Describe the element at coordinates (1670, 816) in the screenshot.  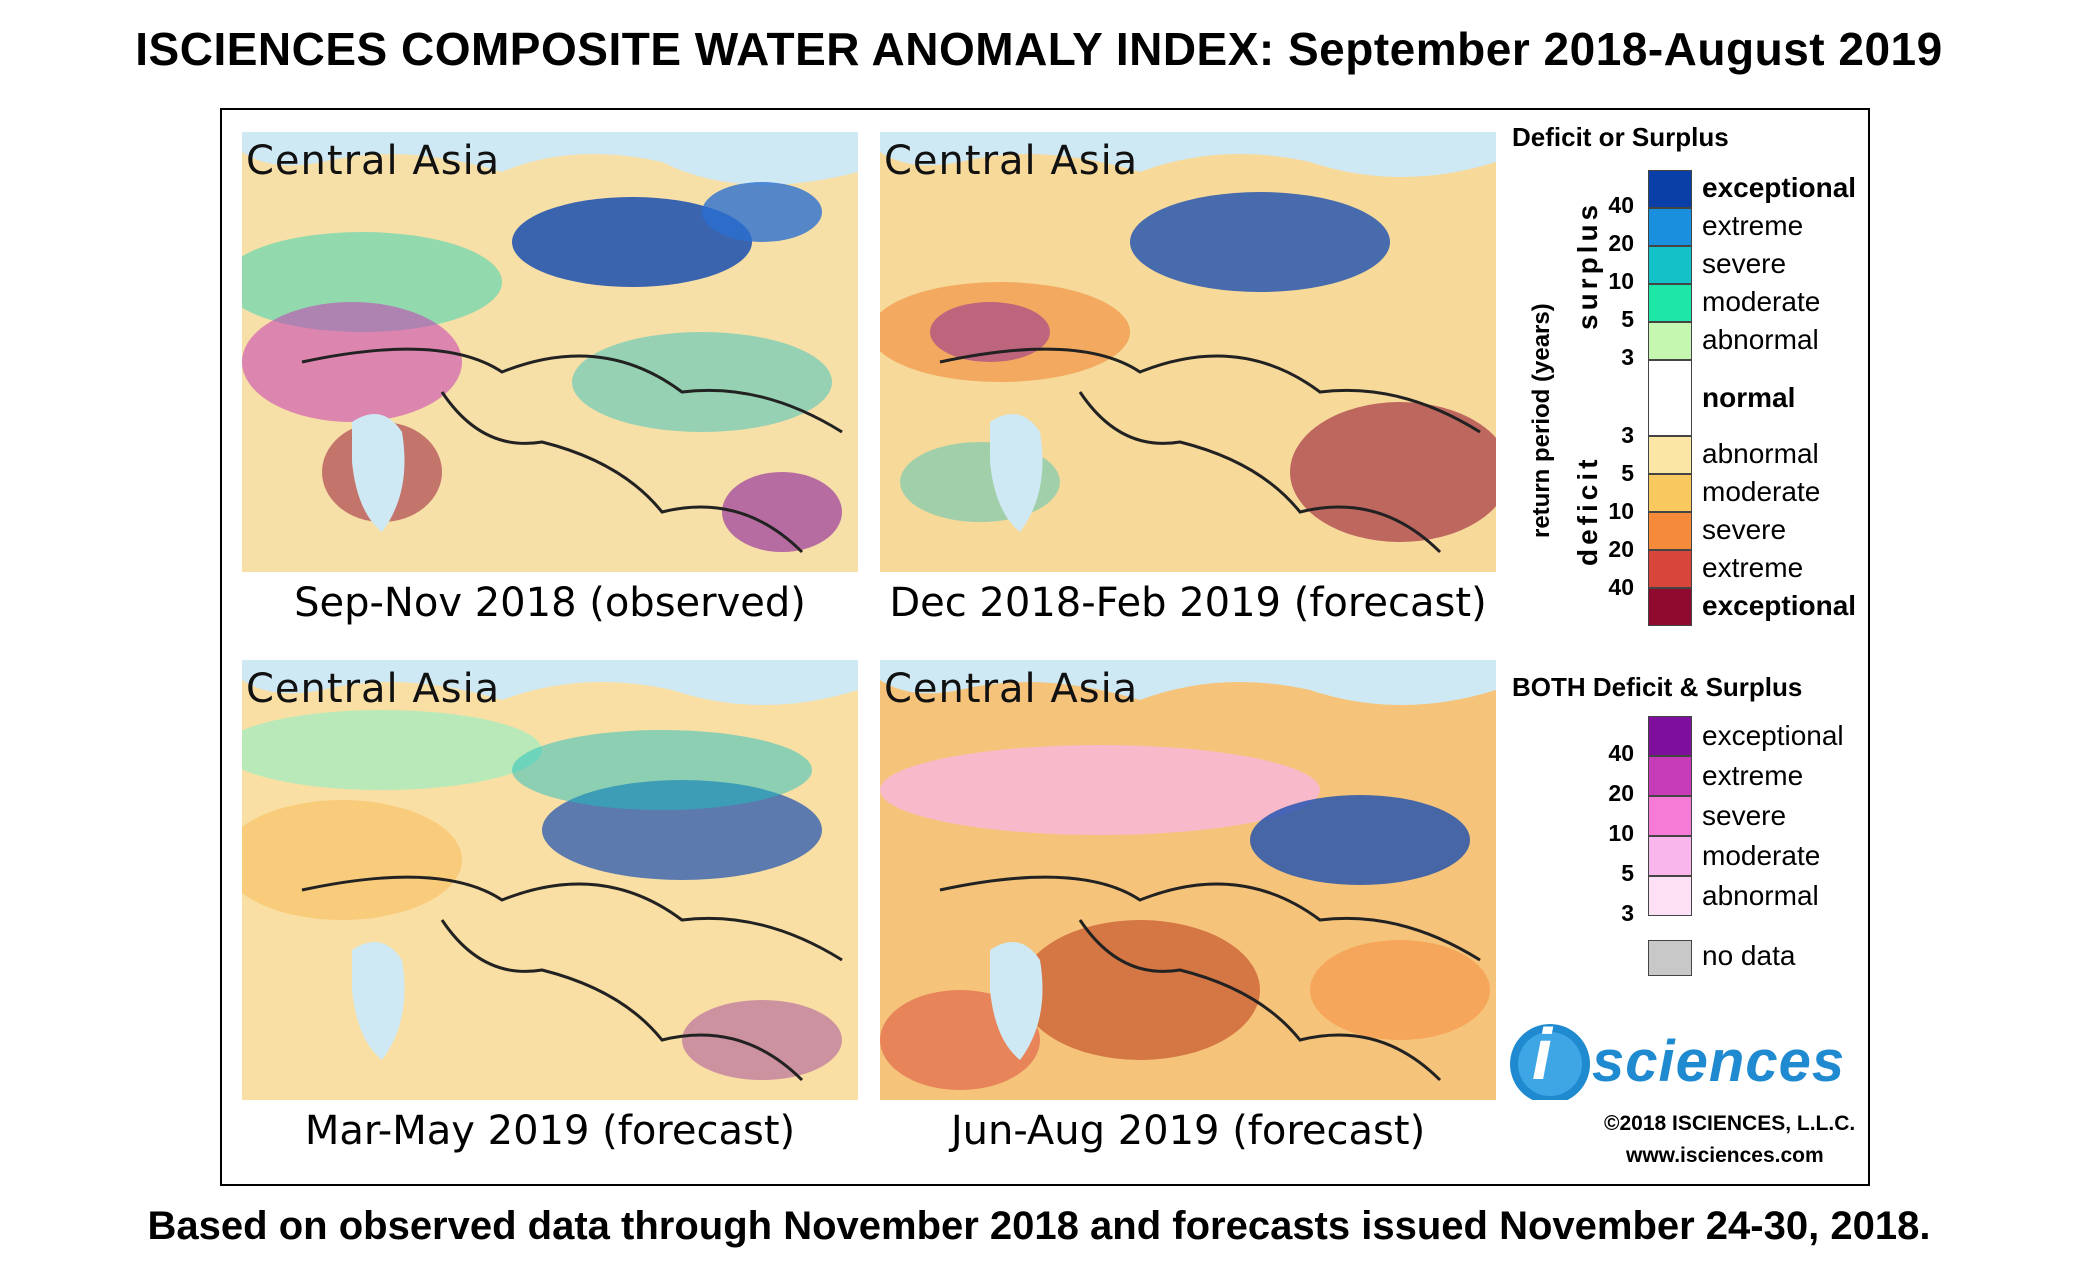
I see `legend-swatch-both-severe` at that location.